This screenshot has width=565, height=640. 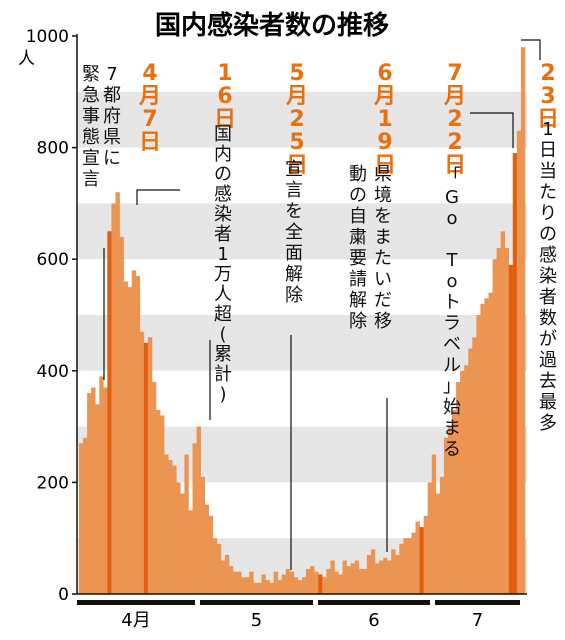 I want to click on svg-text: 計, so click(x=223, y=374).